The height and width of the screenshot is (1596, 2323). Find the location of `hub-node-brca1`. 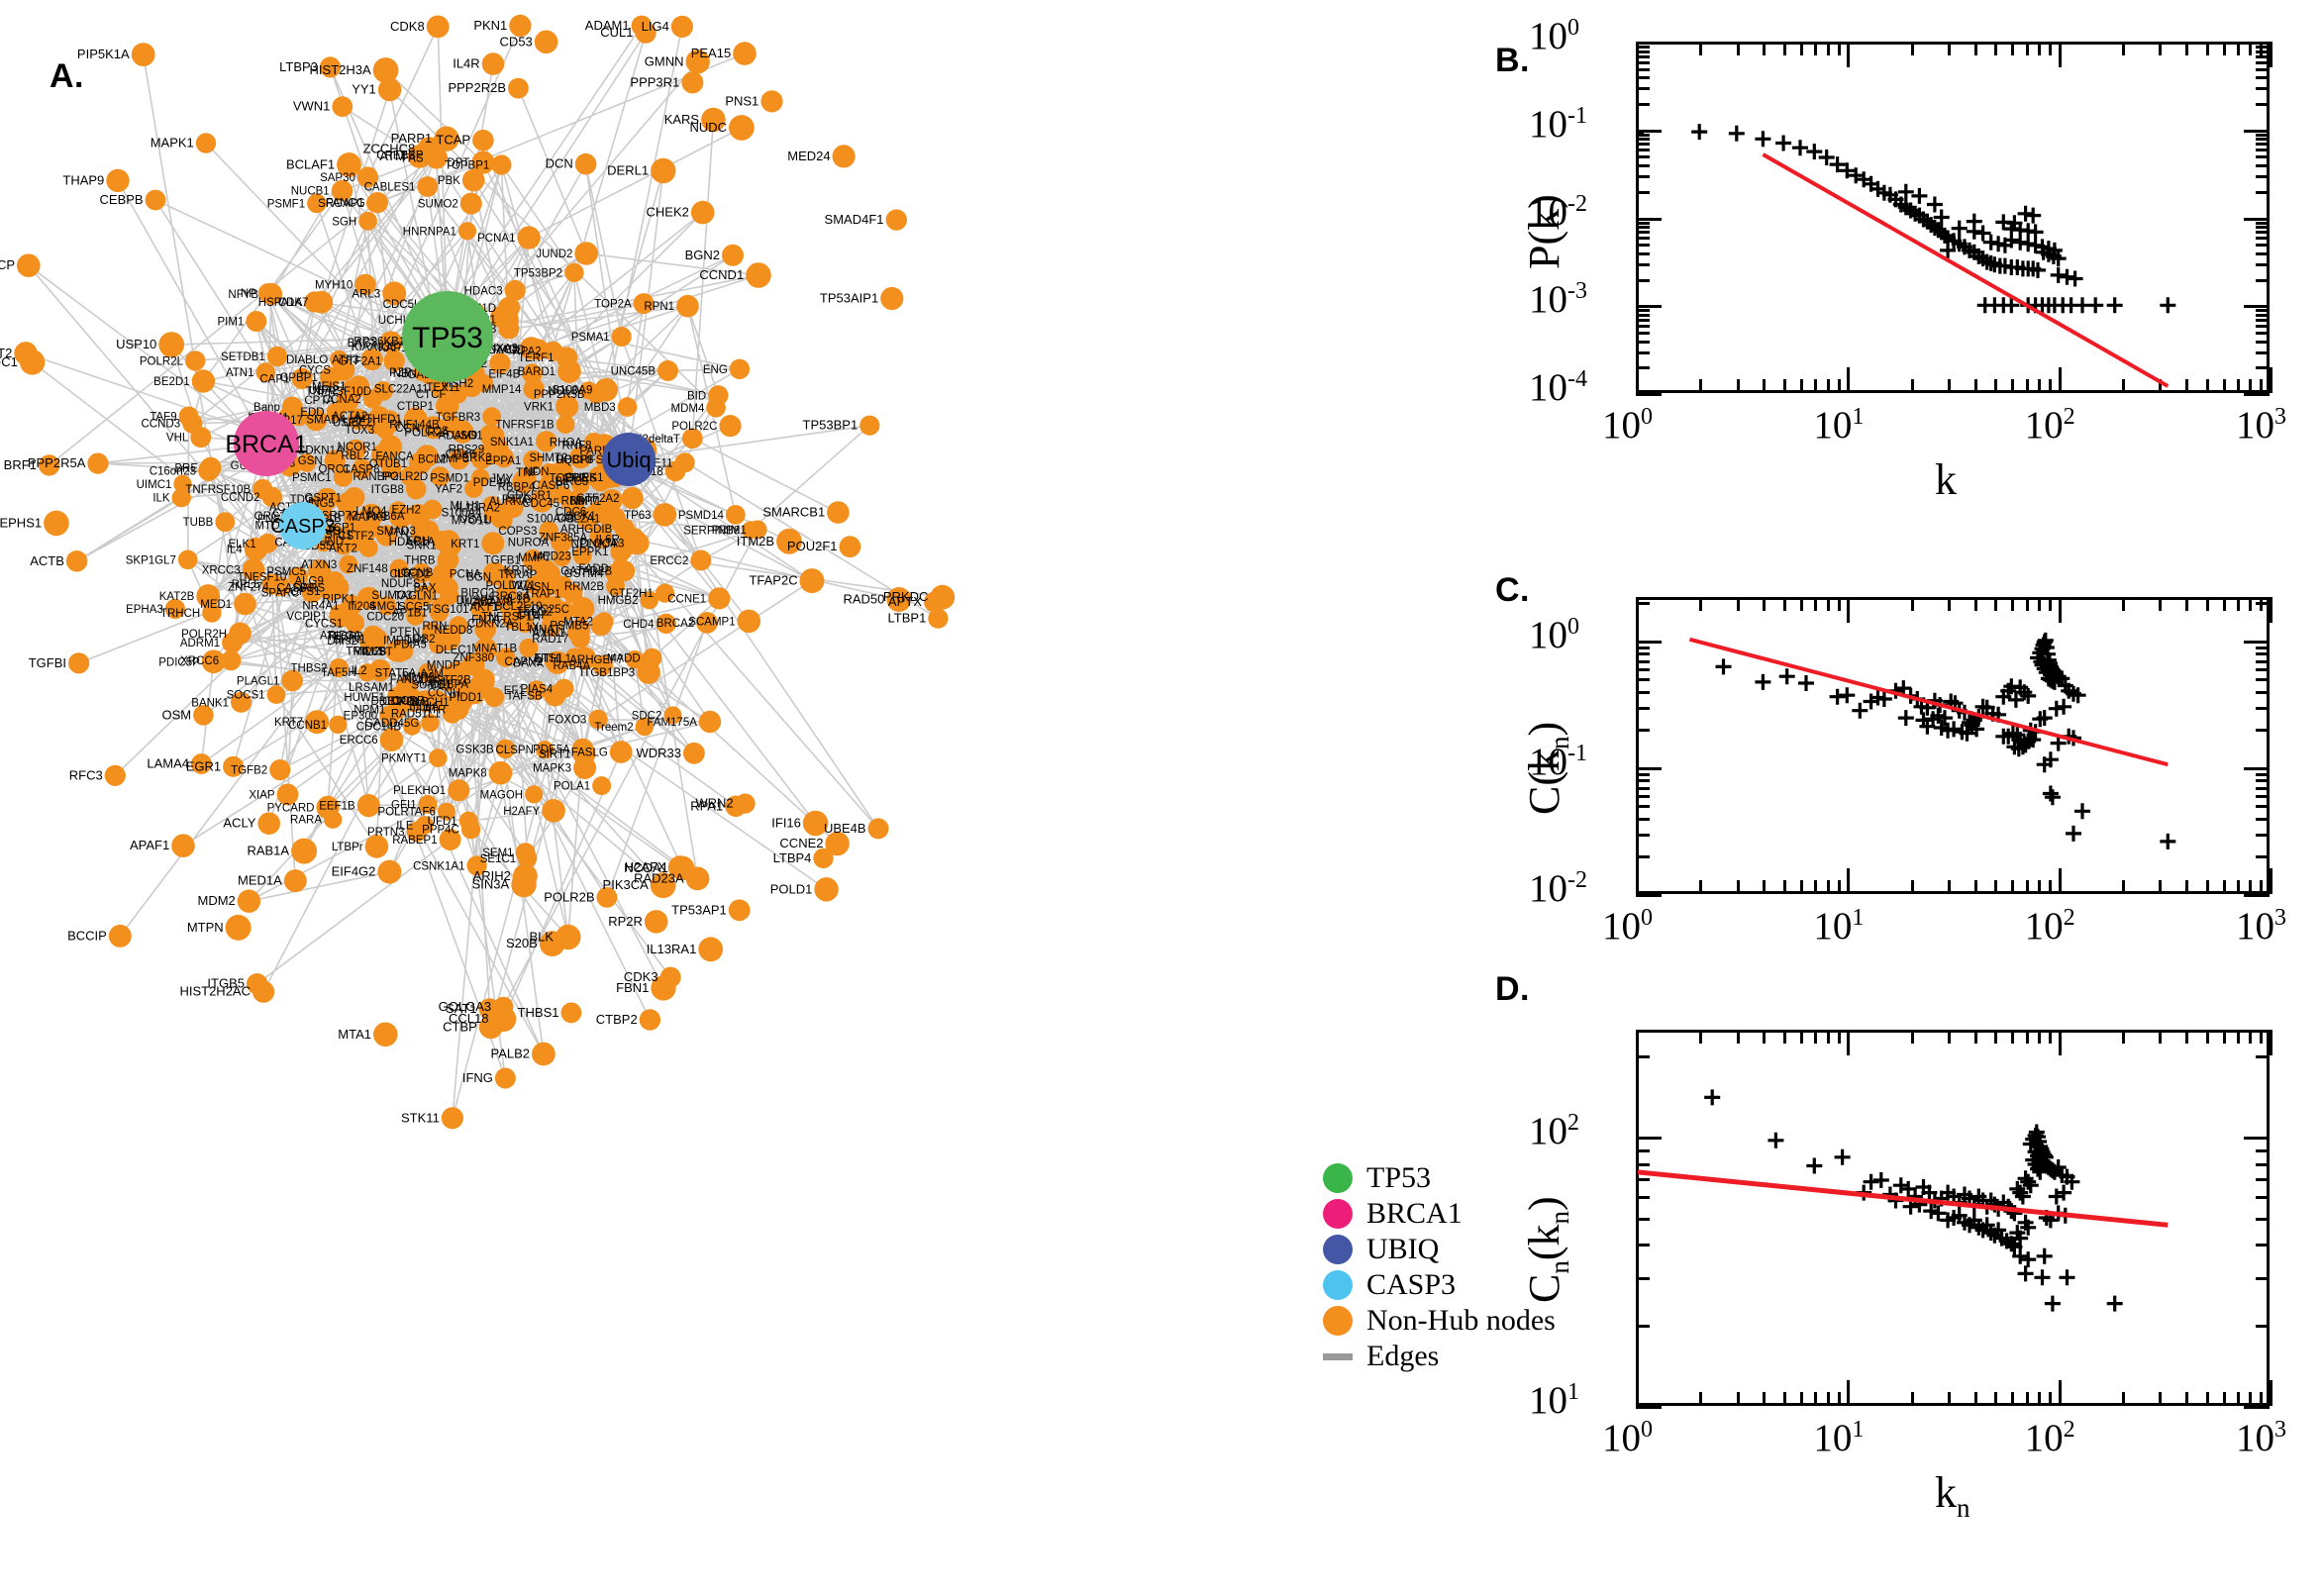

hub-node-brca1 is located at coordinates (266, 443).